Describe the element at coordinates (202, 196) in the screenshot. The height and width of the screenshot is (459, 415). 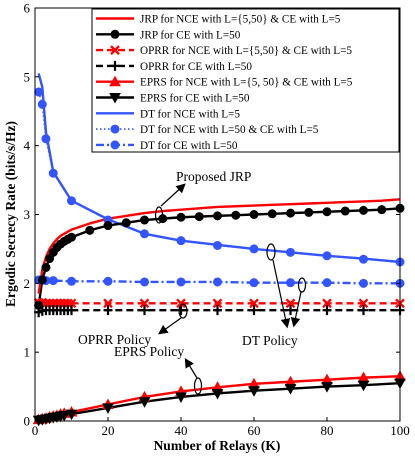
I see `annotation-proposed-jrp: Proposed JRP` at that location.